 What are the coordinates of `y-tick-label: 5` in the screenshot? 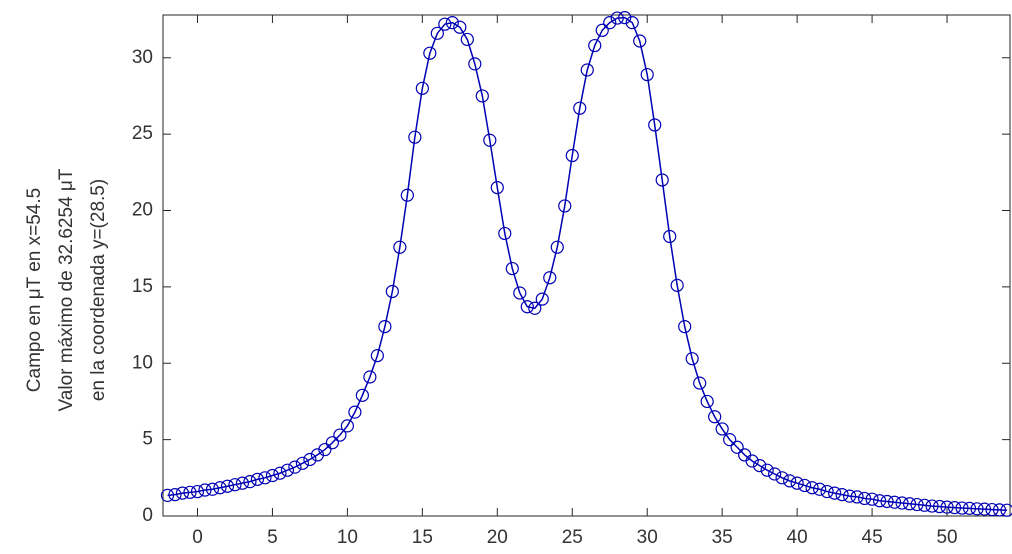 It's located at (147, 439).